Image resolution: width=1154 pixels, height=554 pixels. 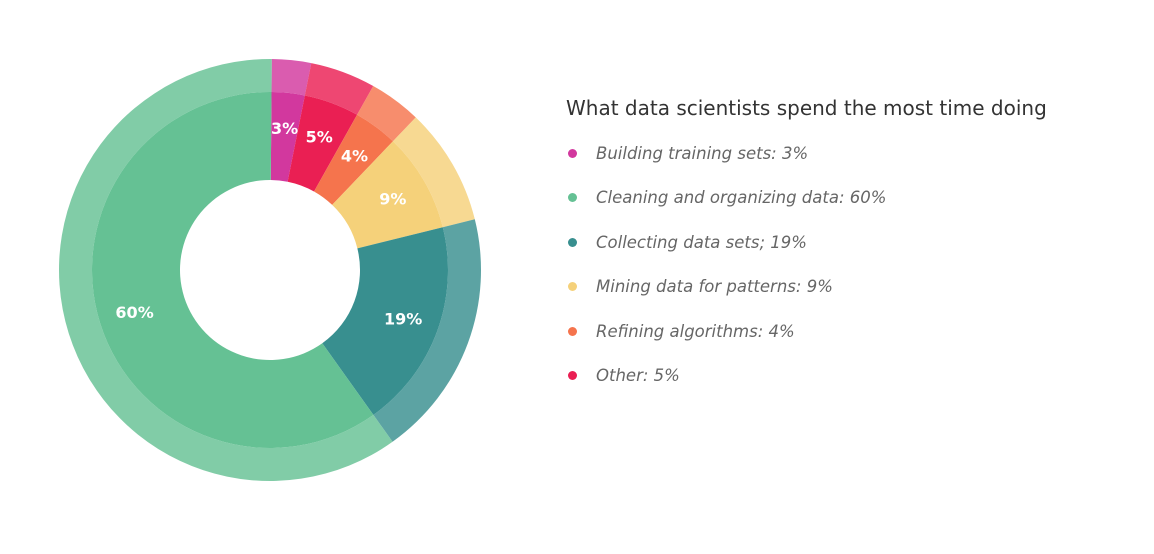 I want to click on slice-inner-ring-building-training-sets, so click(x=287, y=137).